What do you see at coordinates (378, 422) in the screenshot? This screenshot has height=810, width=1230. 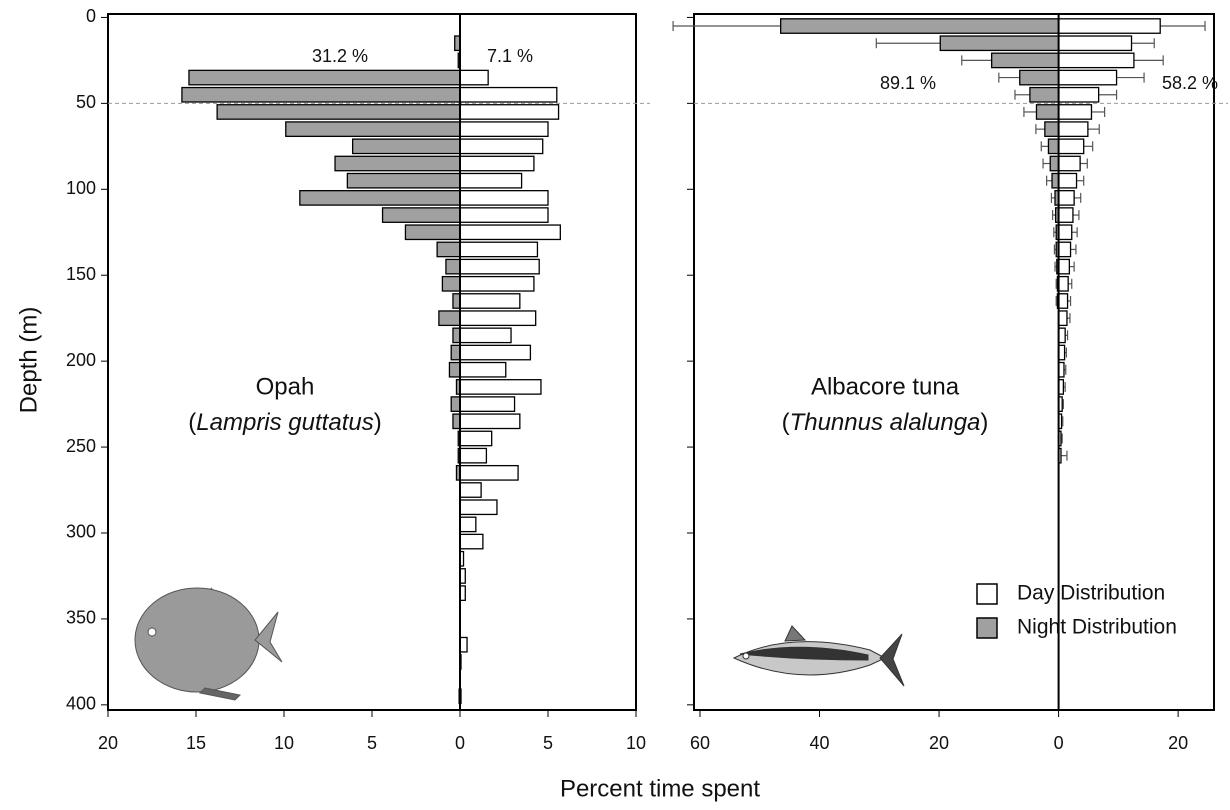 I see `scientific-name-part: )` at bounding box center [378, 422].